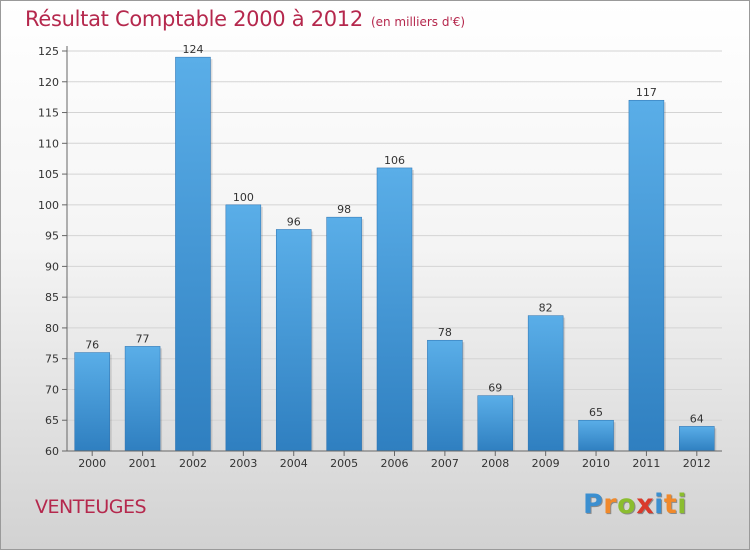 This screenshot has width=750, height=550. I want to click on x-tick-label-2008: 2008, so click(495, 463).